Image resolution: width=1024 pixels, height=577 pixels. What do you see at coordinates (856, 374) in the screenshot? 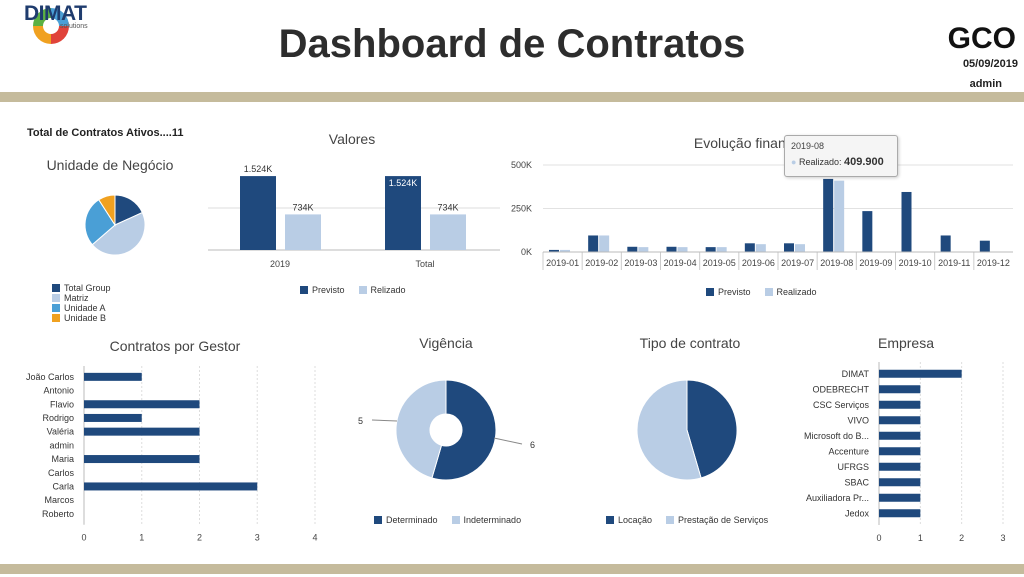
I see `category-label: DIMAT` at bounding box center [856, 374].